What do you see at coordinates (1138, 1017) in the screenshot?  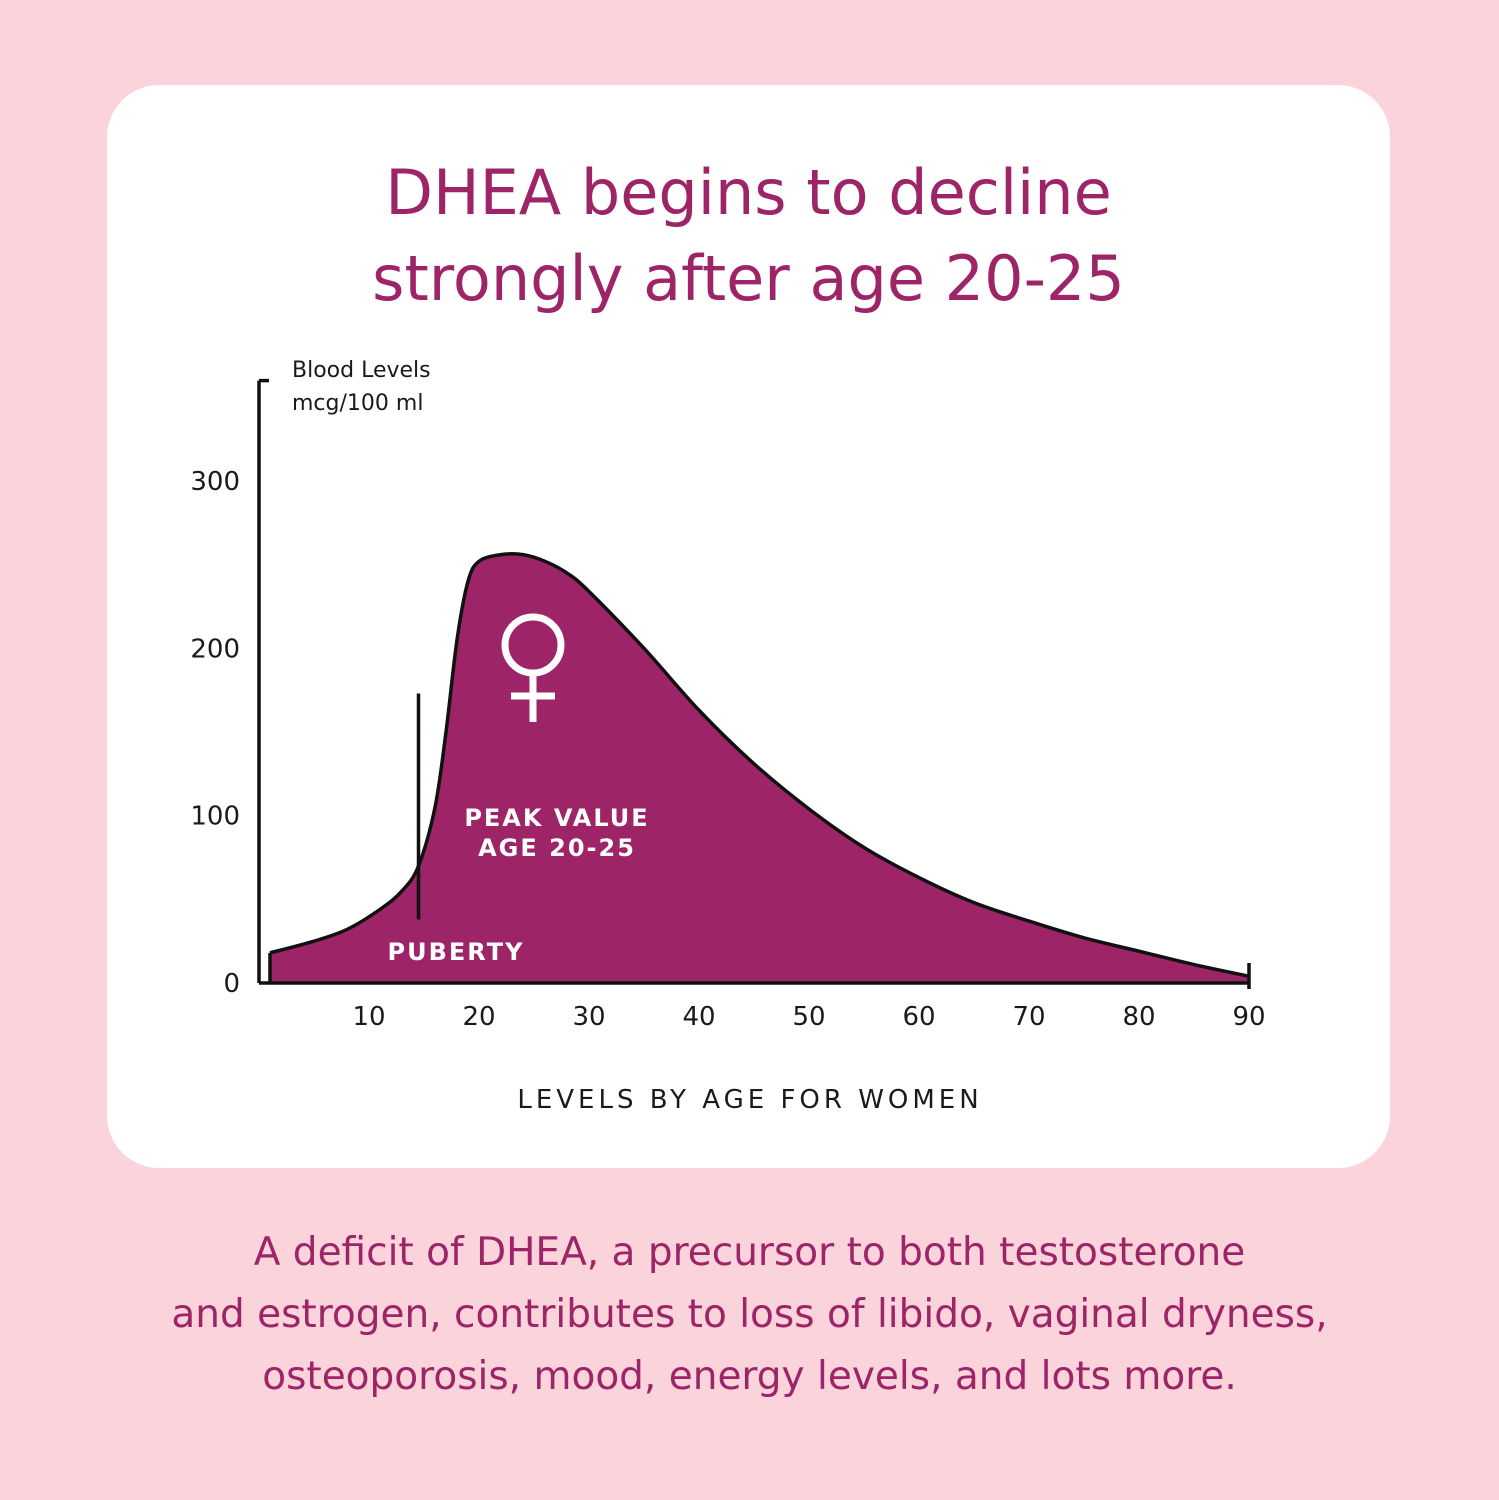 I see `x-tick-label: 80` at bounding box center [1138, 1017].